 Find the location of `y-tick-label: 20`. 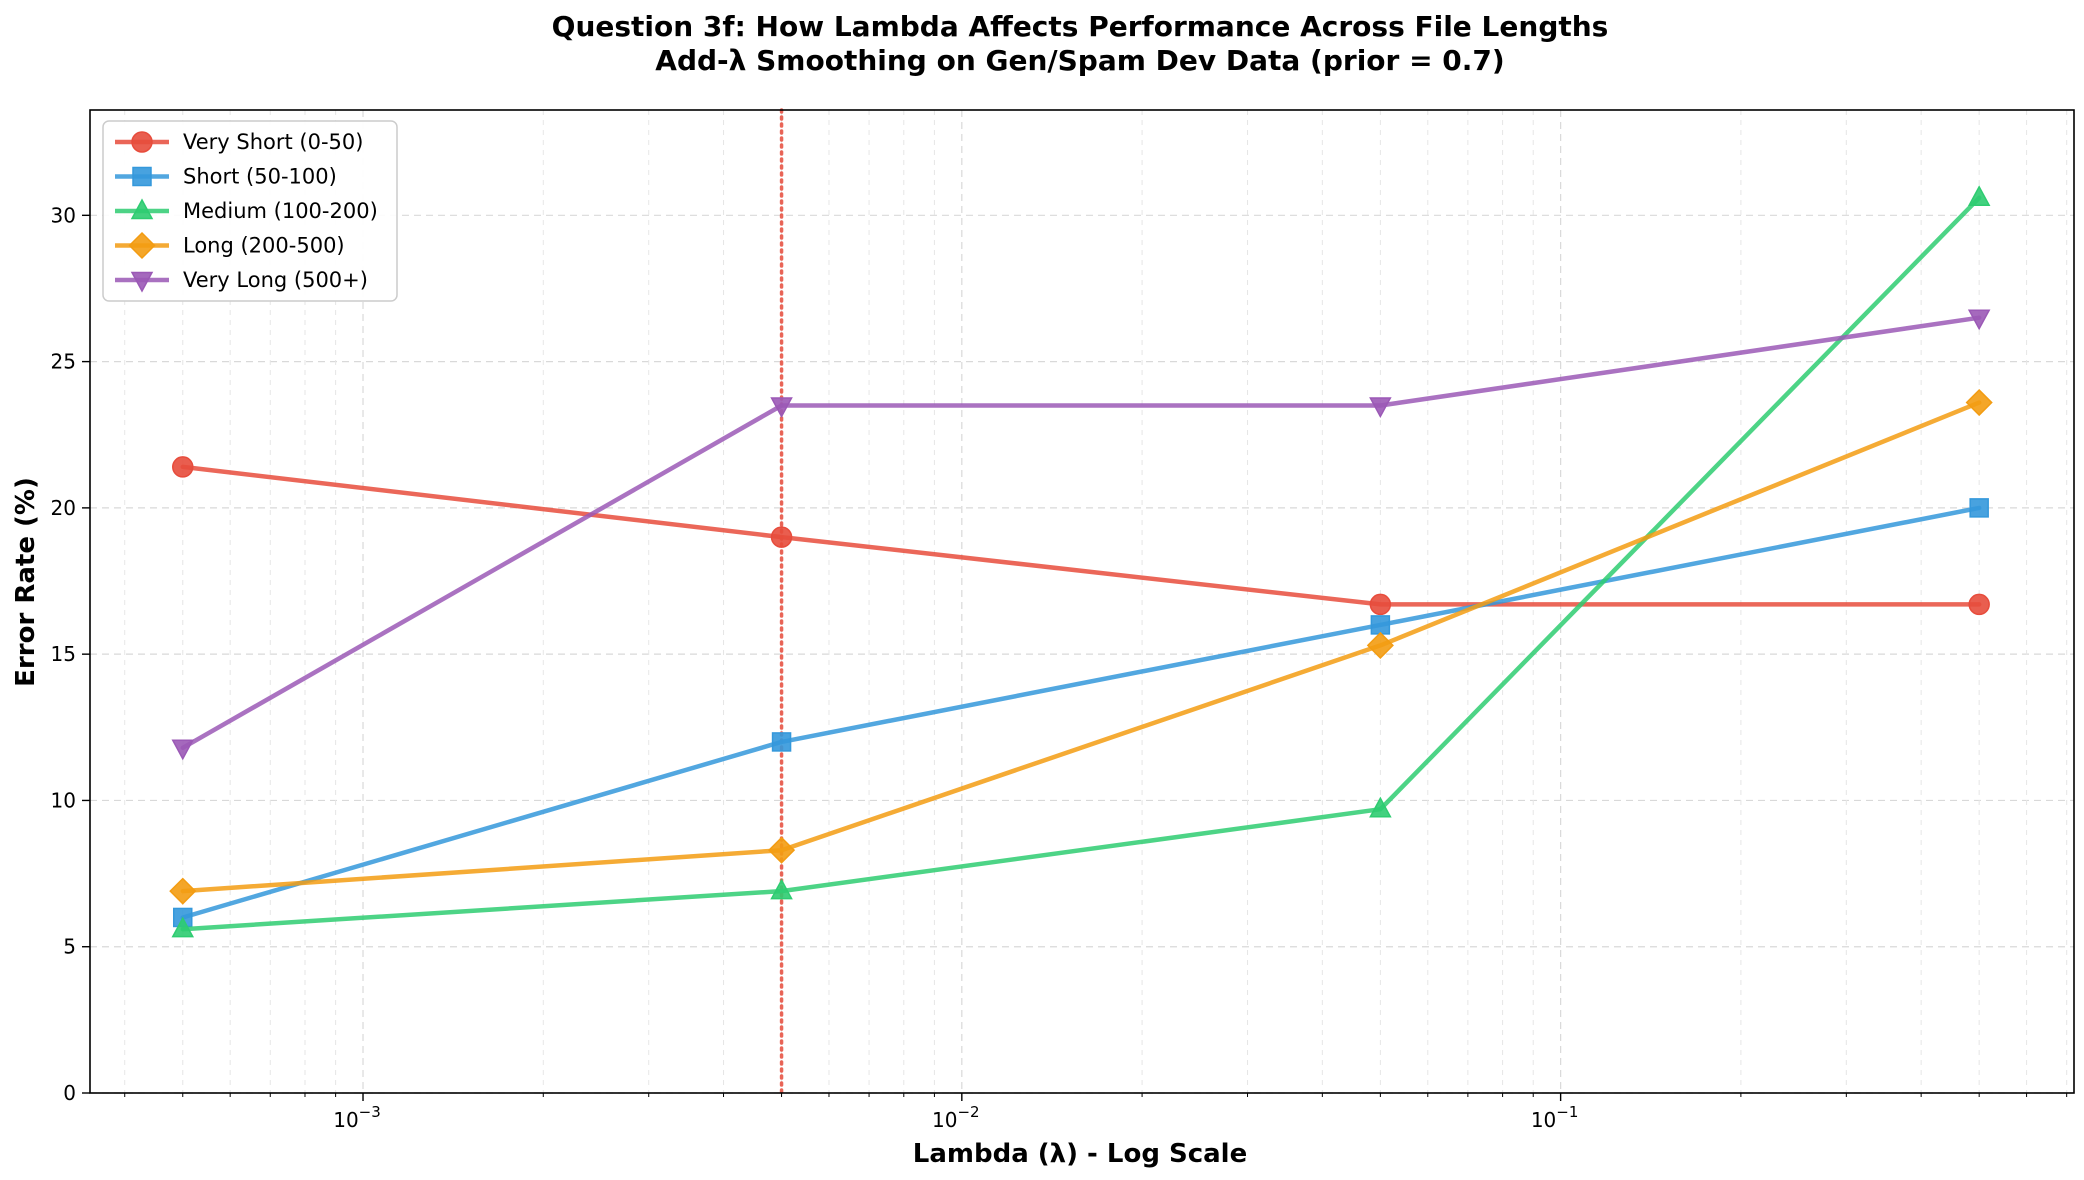

y-tick-label: 20 is located at coordinates (63, 508).